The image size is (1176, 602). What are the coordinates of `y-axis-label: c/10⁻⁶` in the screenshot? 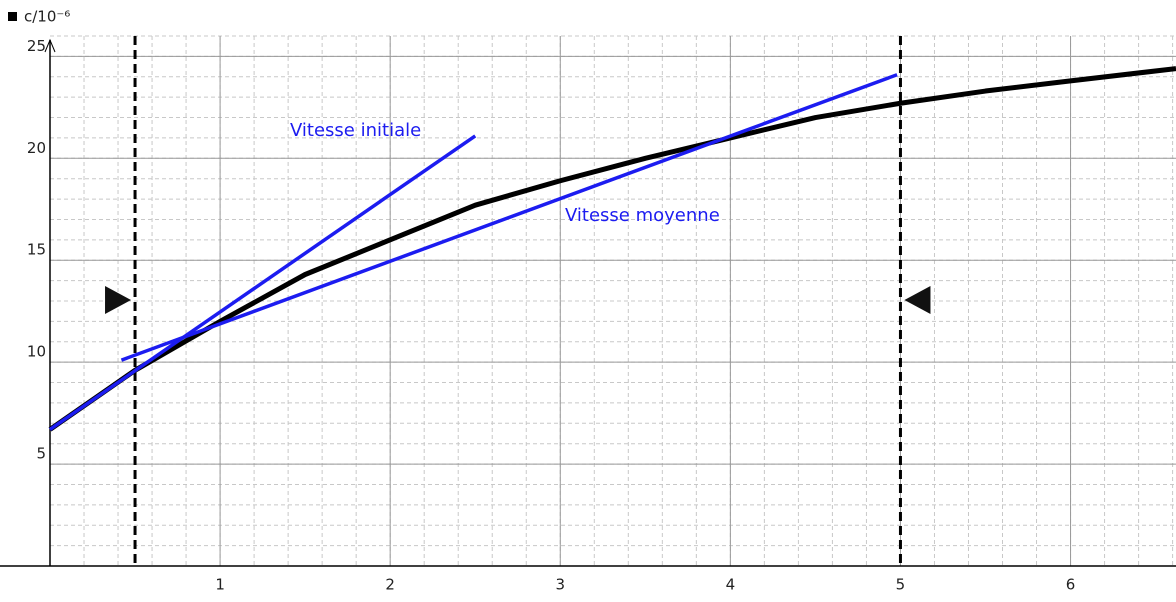 It's located at (47, 17).